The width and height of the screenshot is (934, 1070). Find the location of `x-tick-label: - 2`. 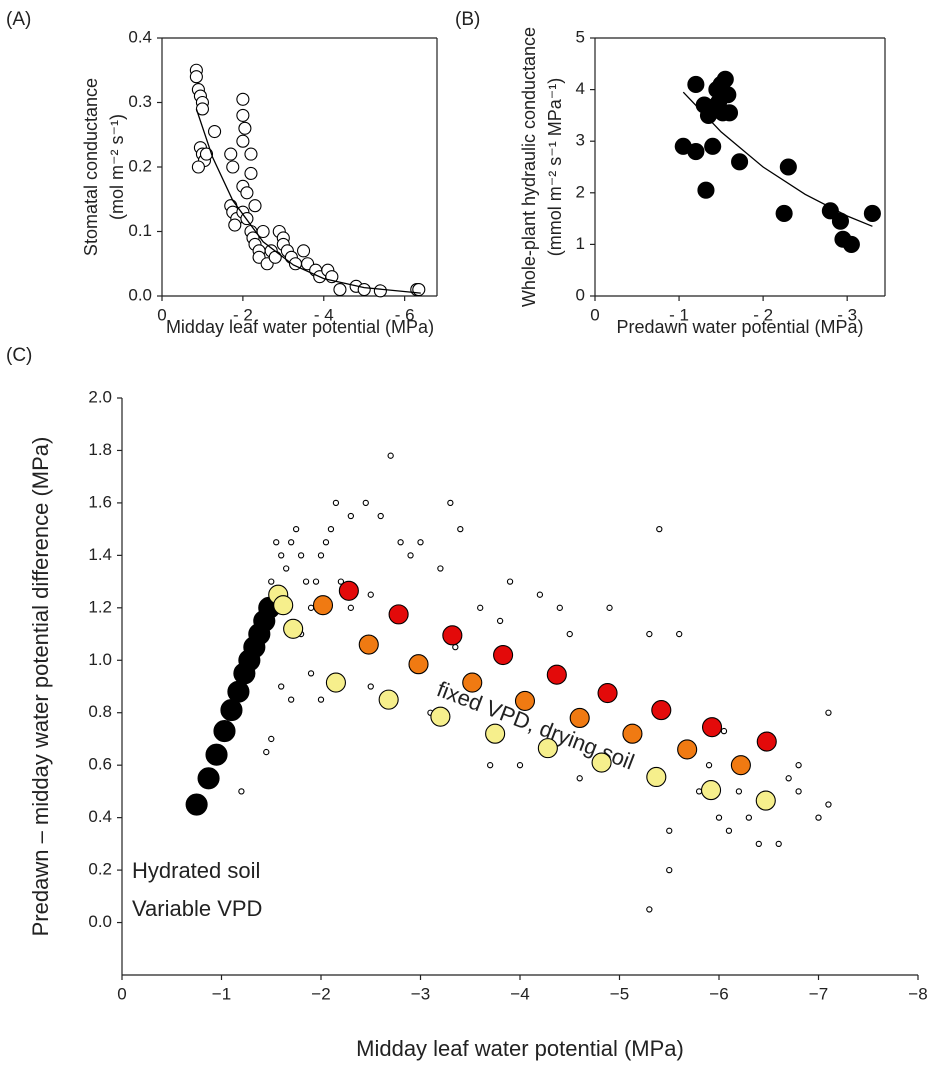

x-tick-label: - 2 is located at coordinates (763, 314).